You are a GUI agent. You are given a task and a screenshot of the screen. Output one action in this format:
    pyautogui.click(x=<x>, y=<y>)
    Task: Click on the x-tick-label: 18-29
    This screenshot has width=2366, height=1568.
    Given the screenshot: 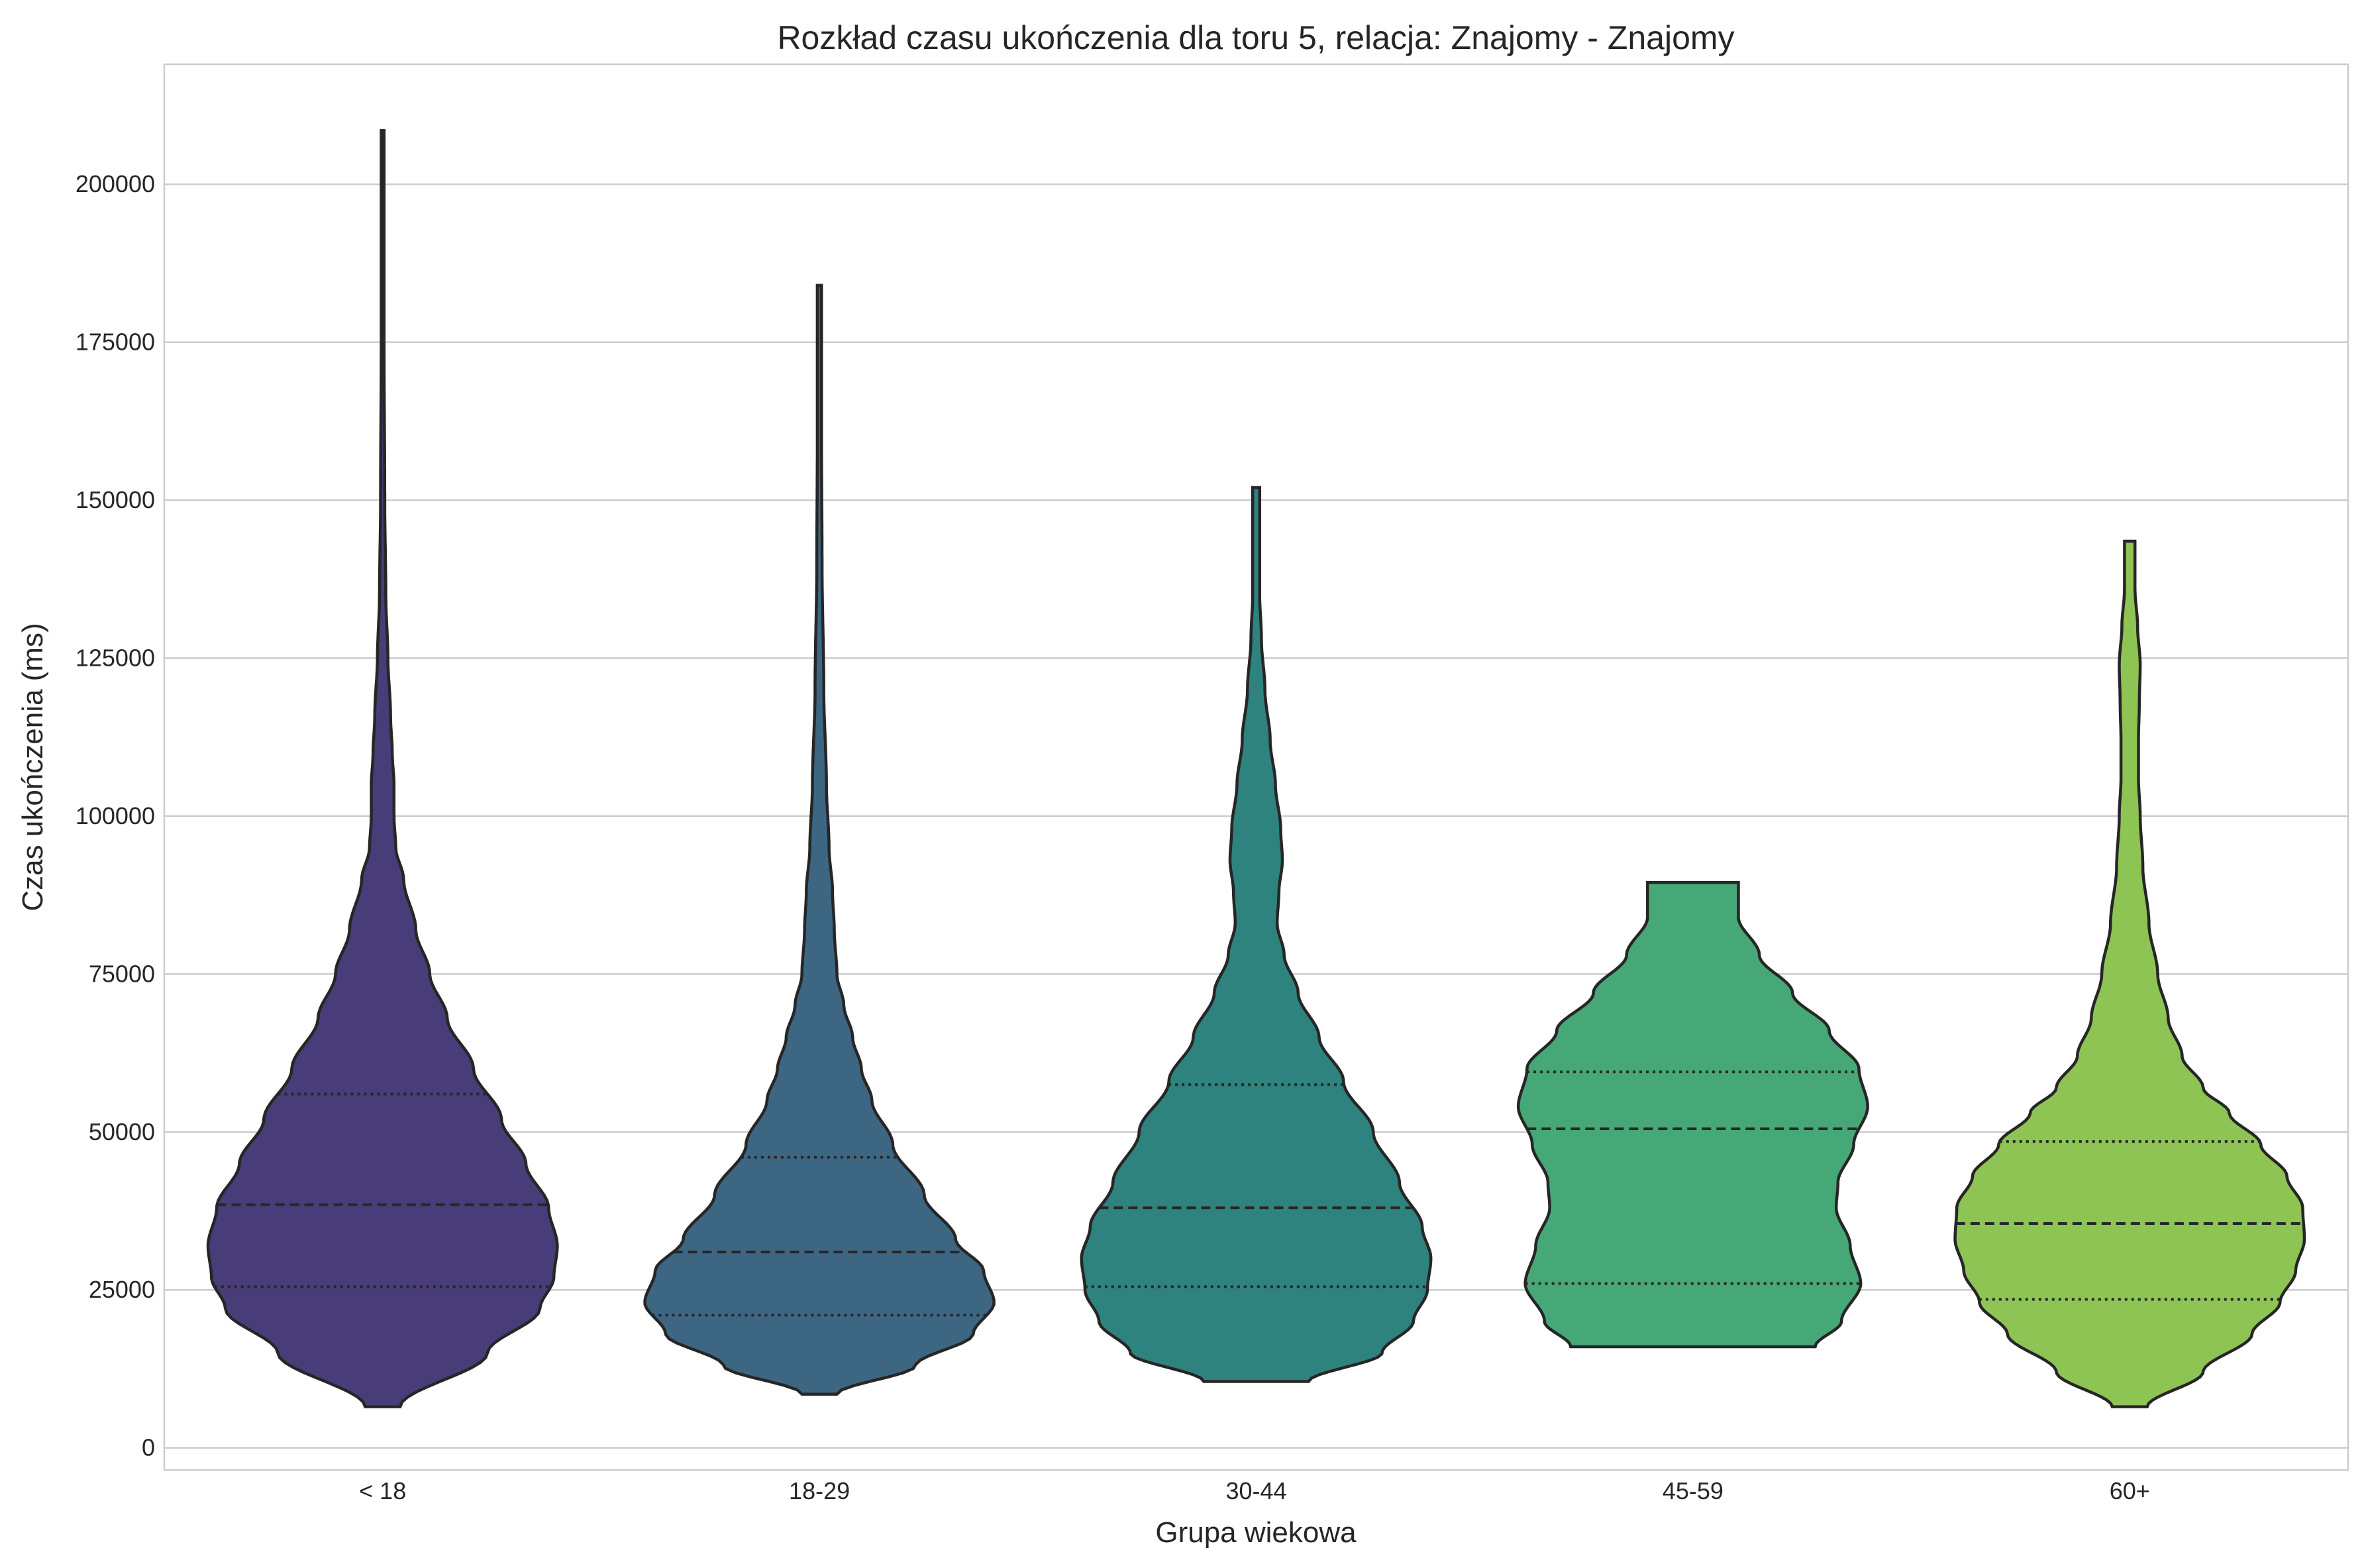 What is the action you would take?
    pyautogui.click(x=820, y=1490)
    